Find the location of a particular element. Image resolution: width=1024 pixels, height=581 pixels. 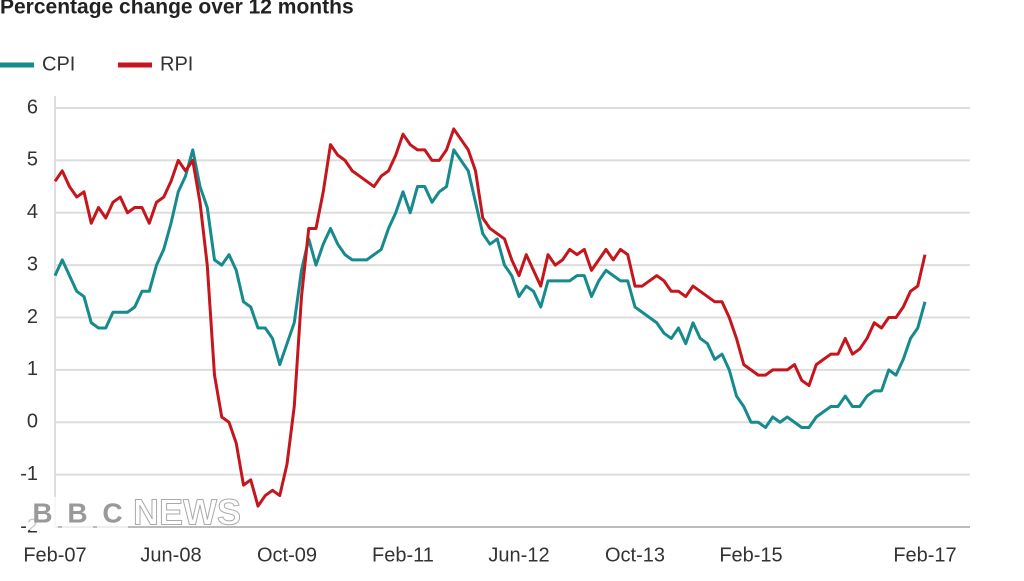

y-tick-label: 1 is located at coordinates (32, 369).